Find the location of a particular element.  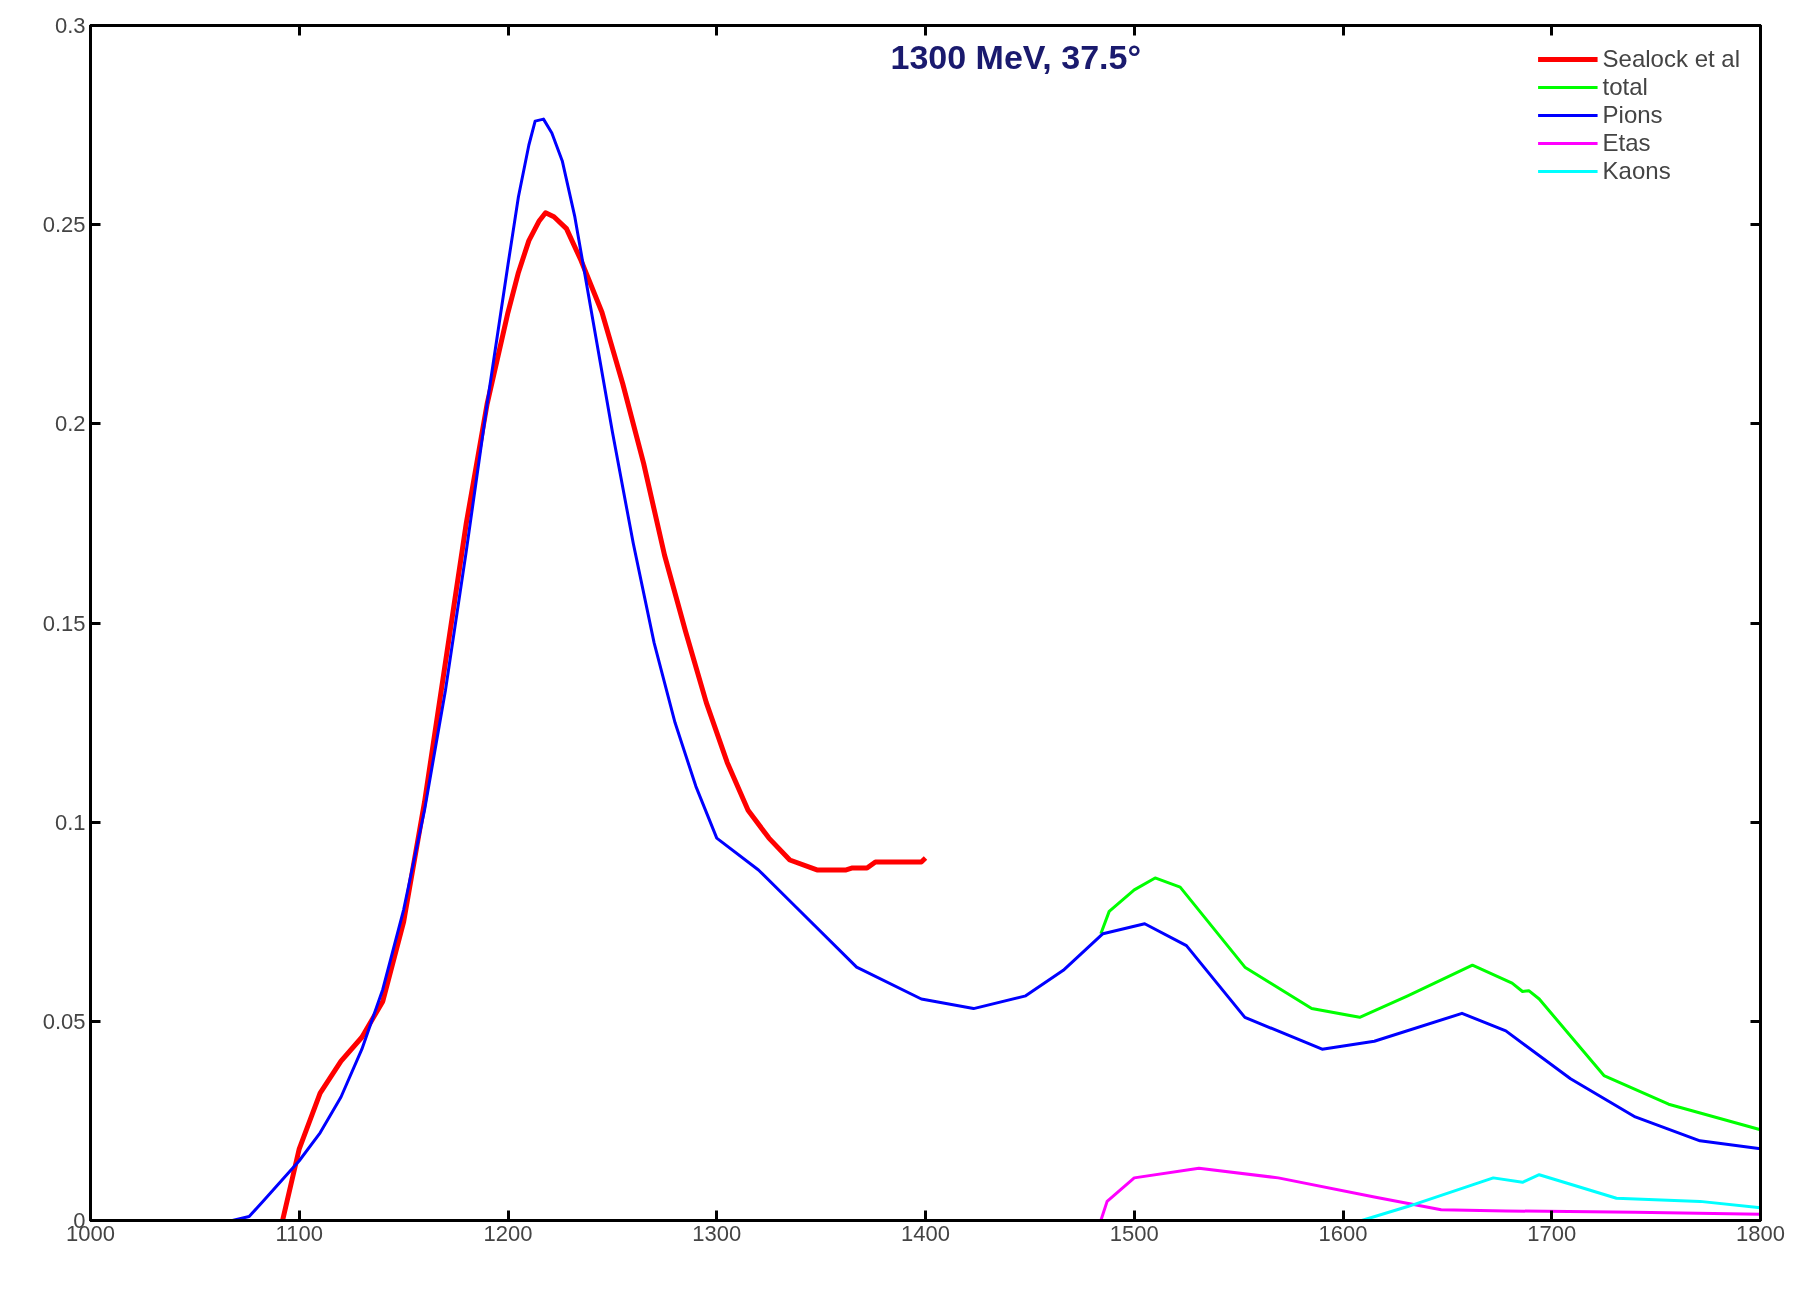

x-tick-label: 1100 is located at coordinates (299, 1233).